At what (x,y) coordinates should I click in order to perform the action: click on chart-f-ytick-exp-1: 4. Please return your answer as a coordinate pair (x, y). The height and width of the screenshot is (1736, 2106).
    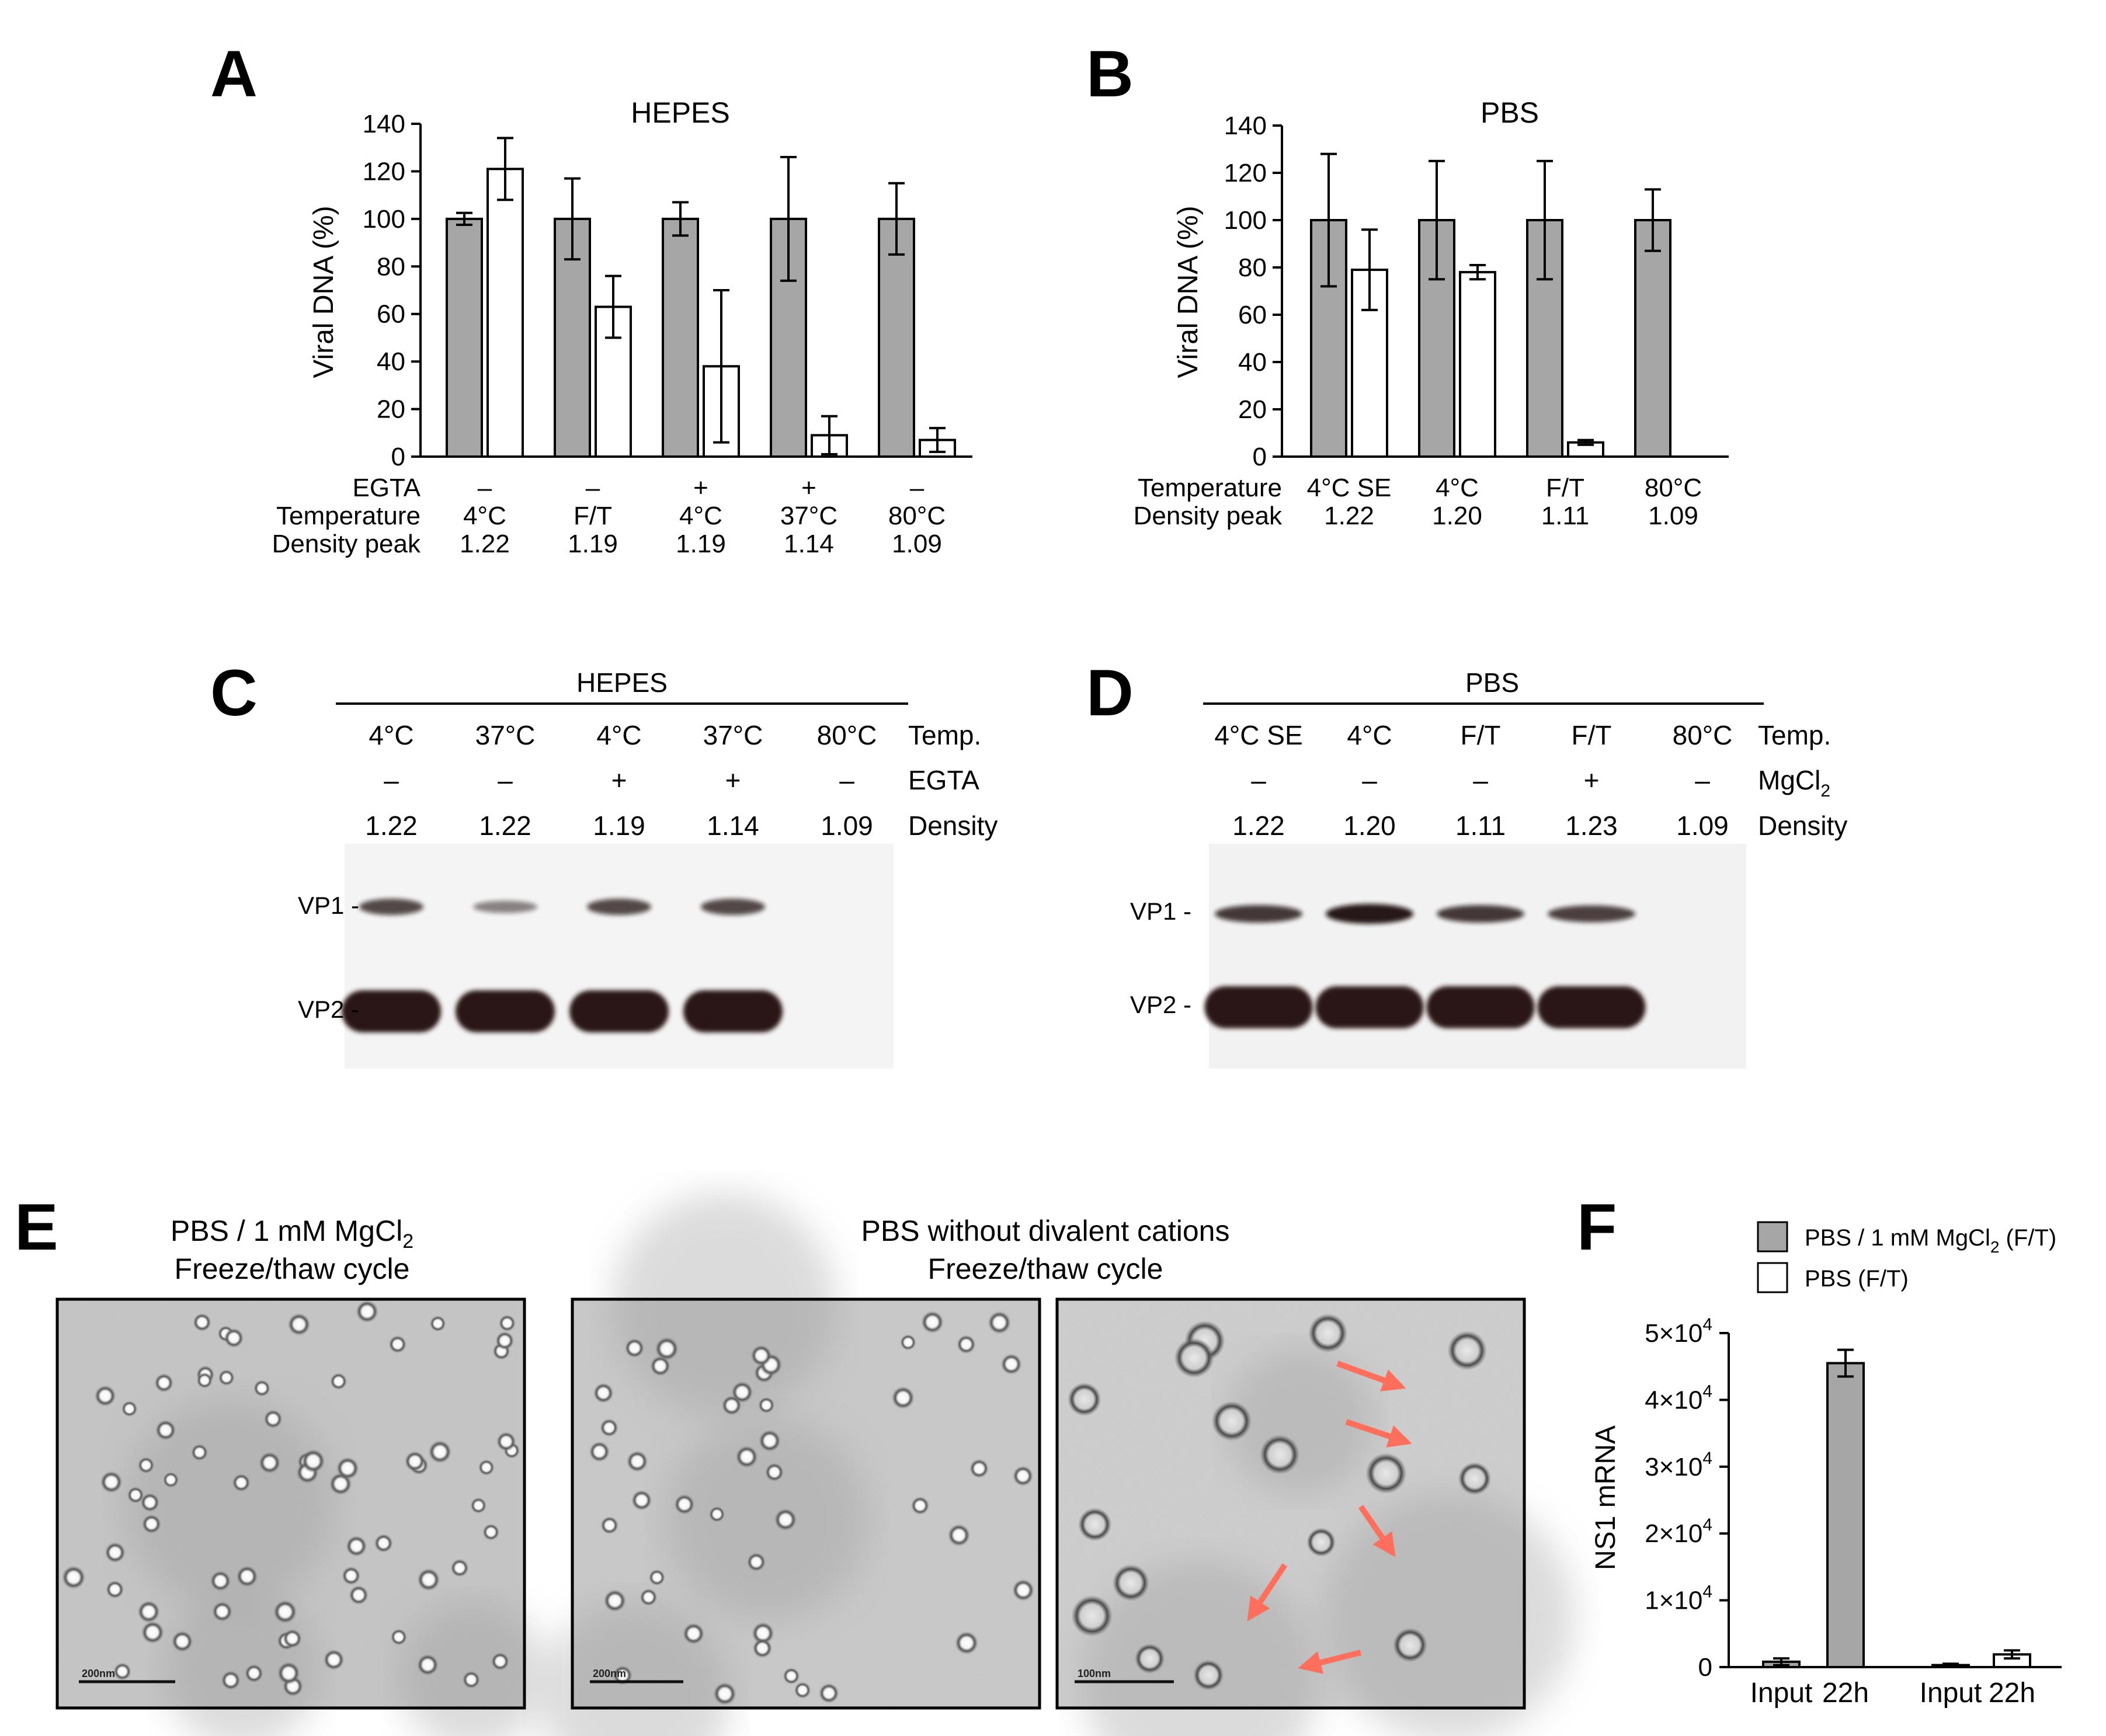
    Looking at the image, I should click on (1707, 1592).